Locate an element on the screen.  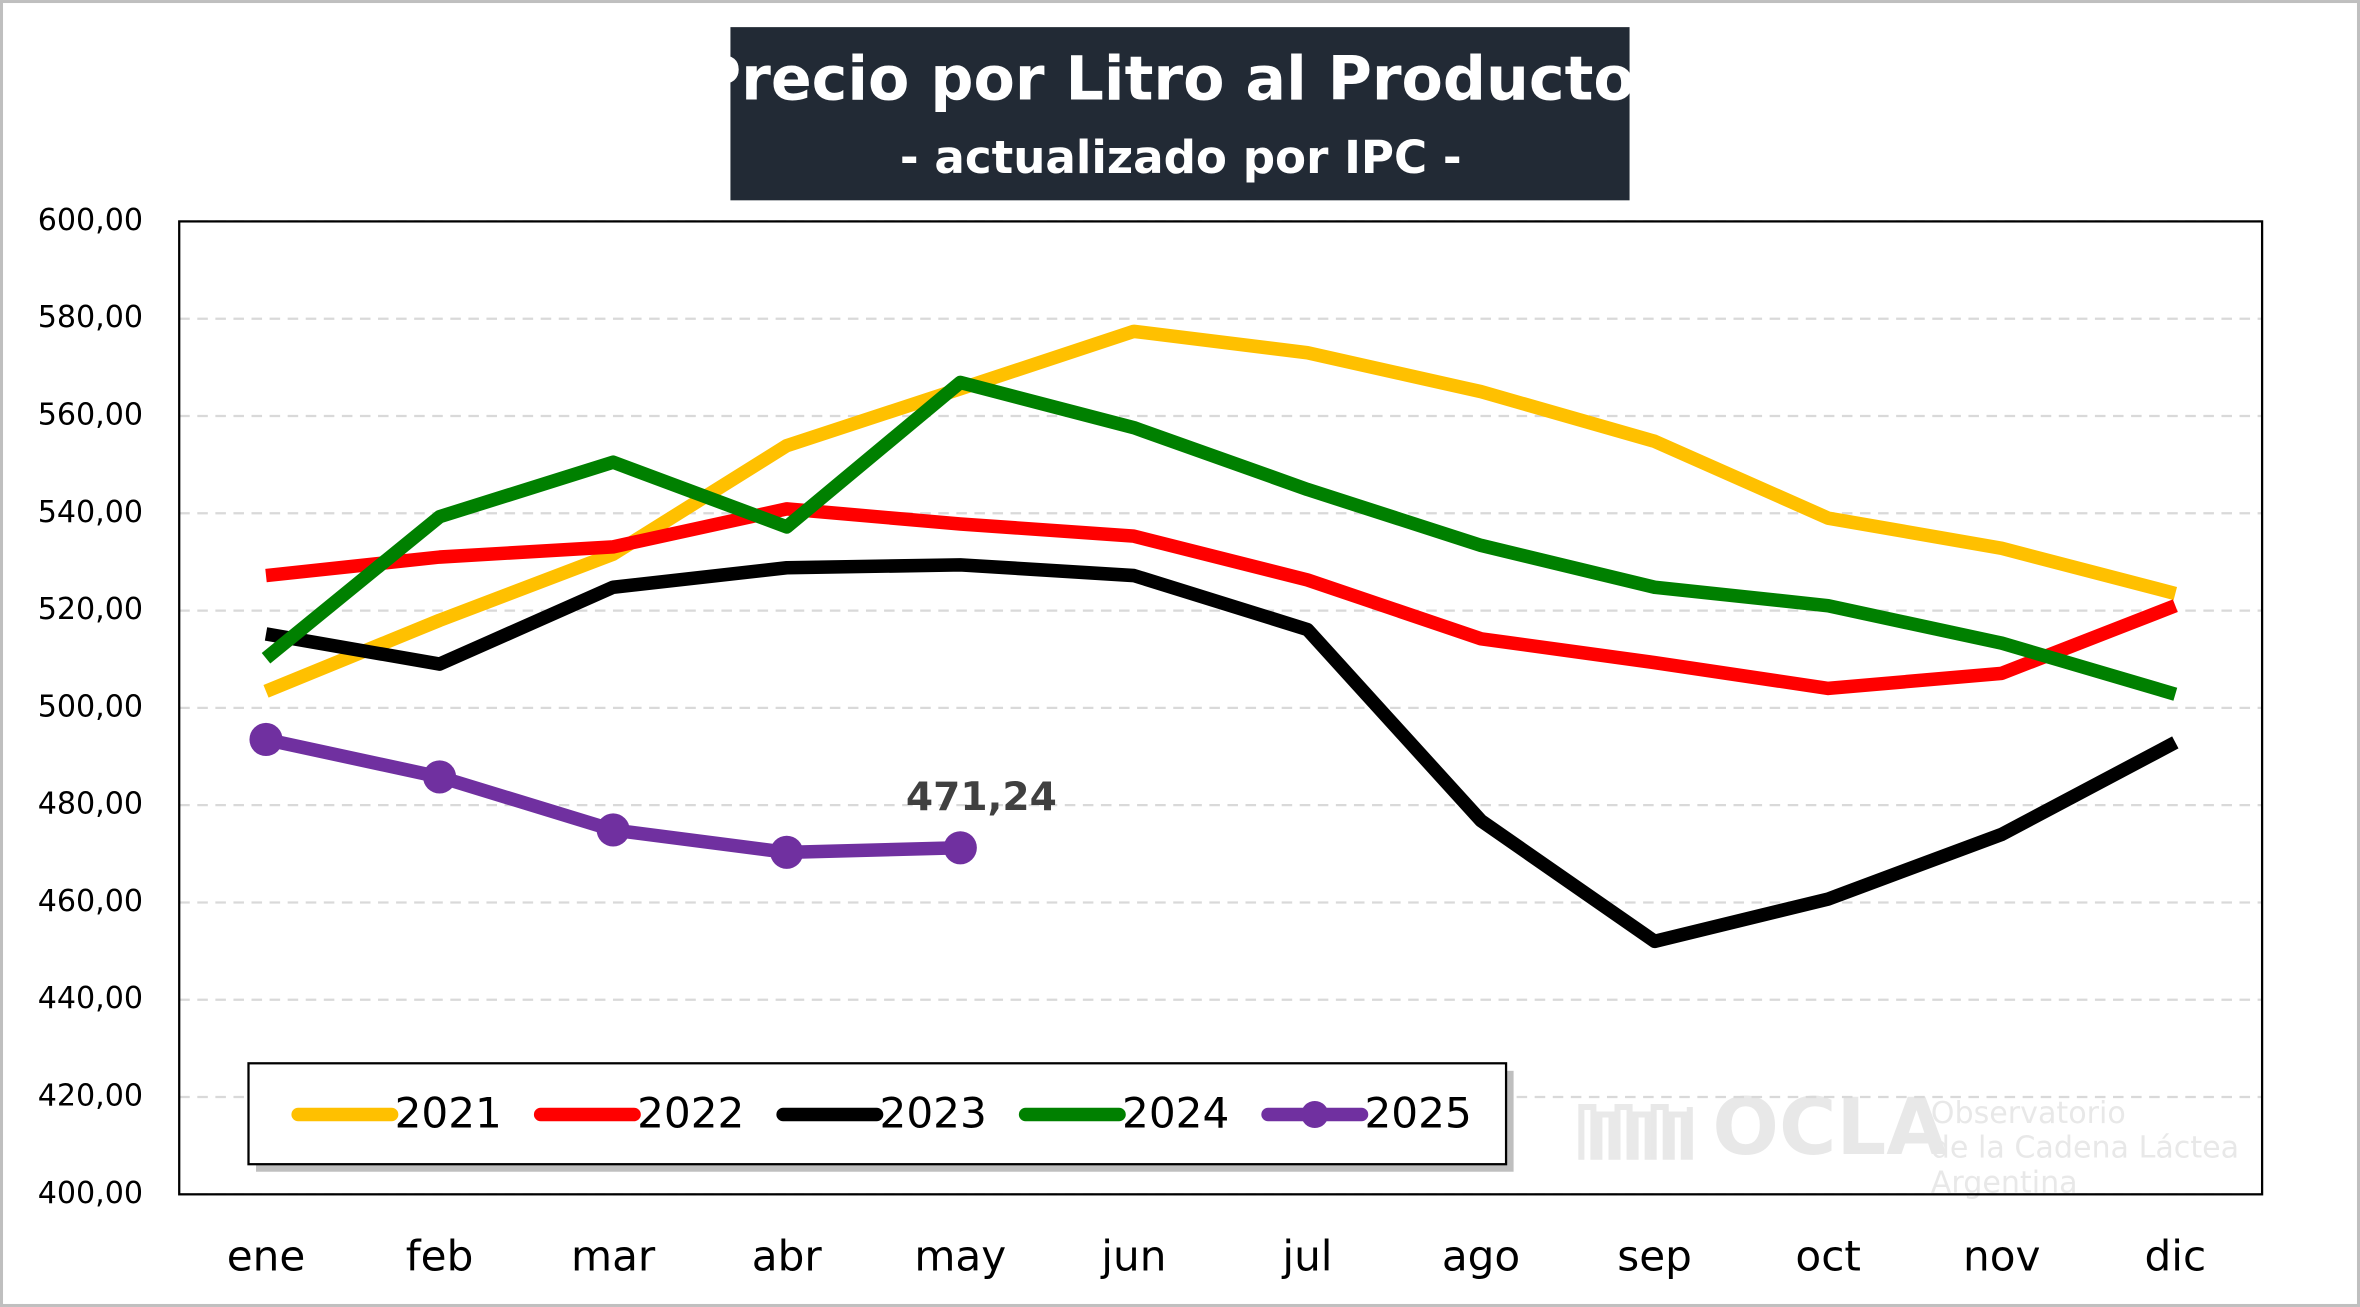
chart-title: Precio por Litro al Productor is located at coordinates (1181, 79).